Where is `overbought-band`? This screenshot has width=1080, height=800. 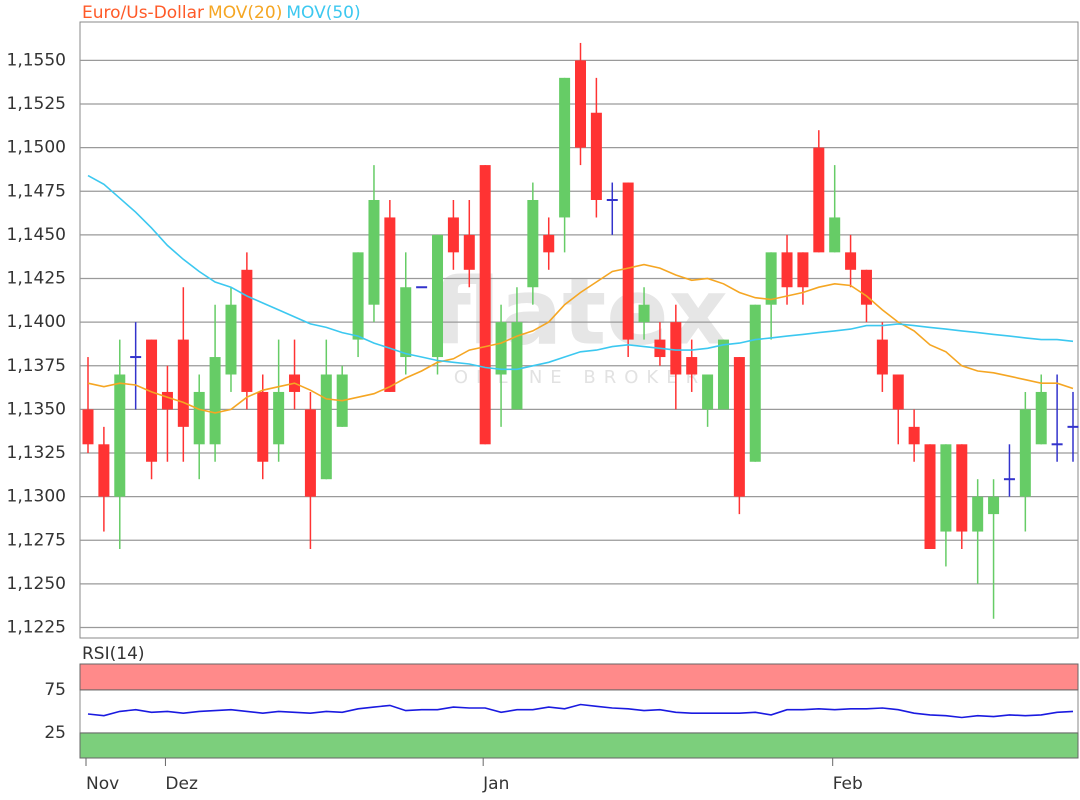 overbought-band is located at coordinates (579, 677).